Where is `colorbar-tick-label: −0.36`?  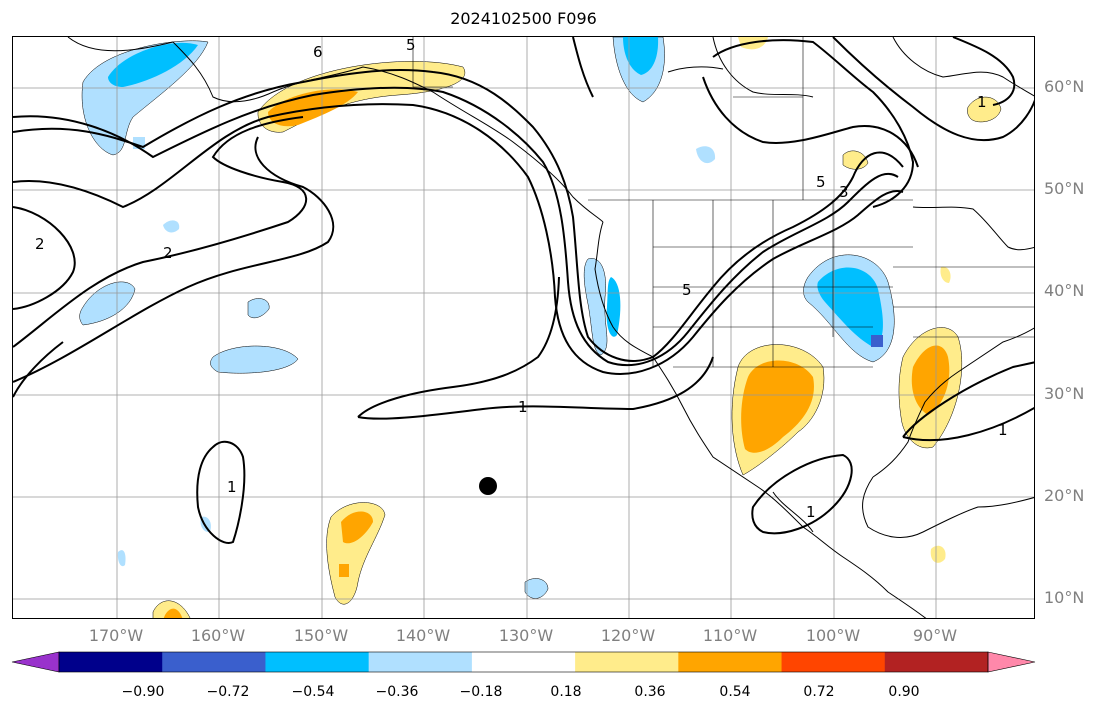
colorbar-tick-label: −0.36 is located at coordinates (397, 692).